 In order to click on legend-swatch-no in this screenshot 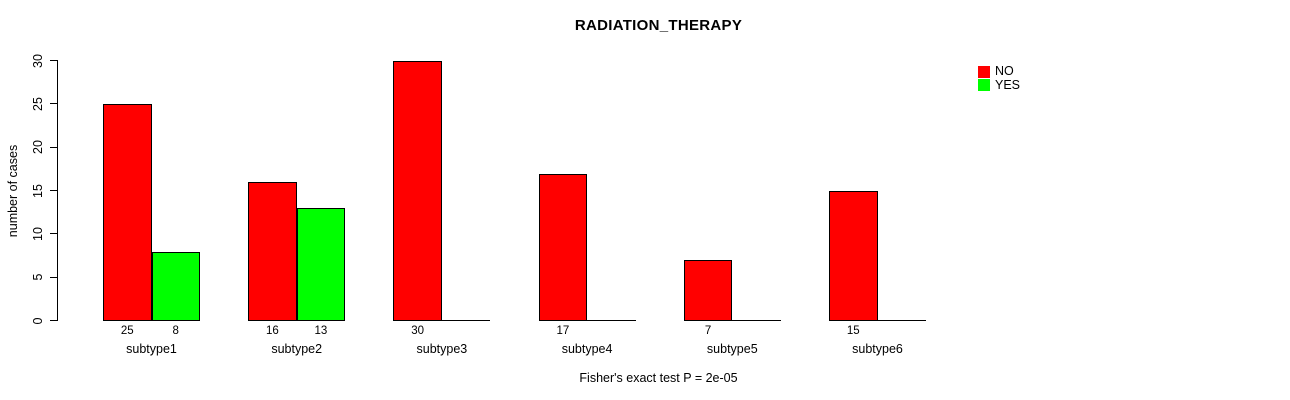, I will do `click(984, 71)`.